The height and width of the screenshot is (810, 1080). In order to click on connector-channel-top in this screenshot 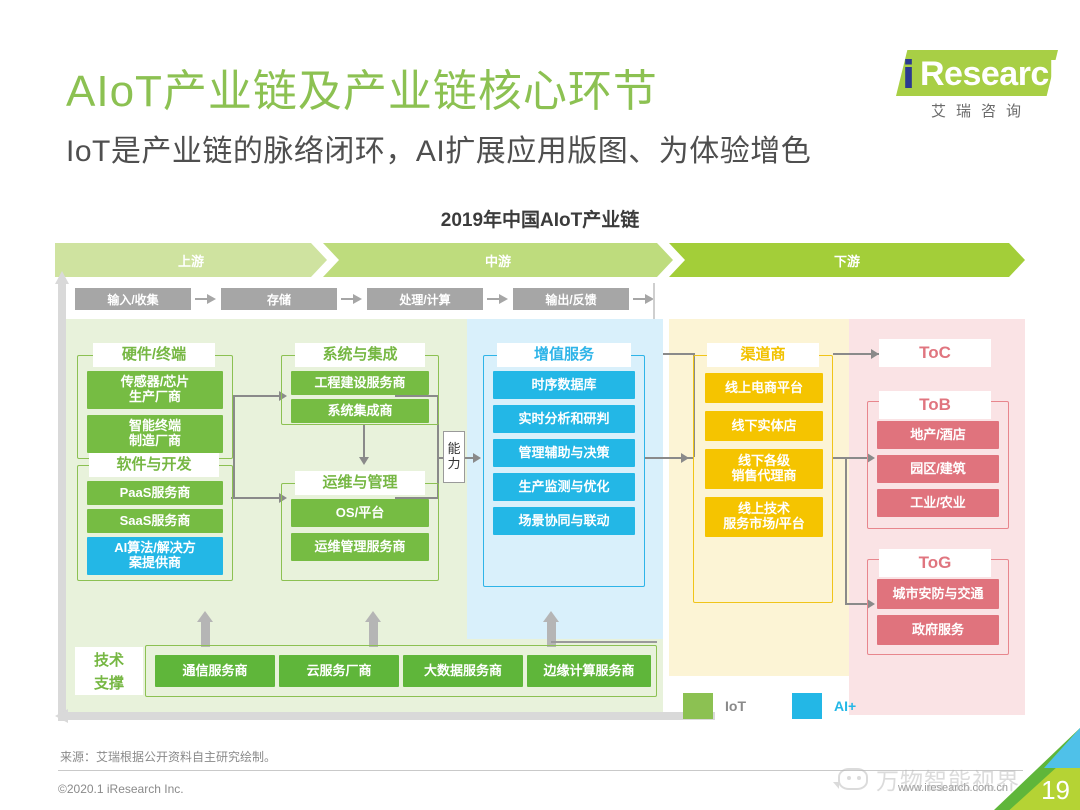, I will do `click(679, 354)`.